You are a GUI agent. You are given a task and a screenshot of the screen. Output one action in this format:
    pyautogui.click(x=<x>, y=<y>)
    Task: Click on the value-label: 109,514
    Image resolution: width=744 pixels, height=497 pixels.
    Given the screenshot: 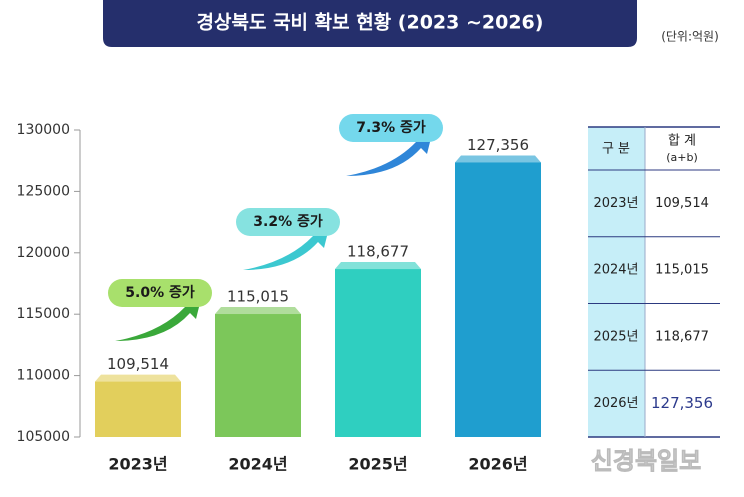 What is the action you would take?
    pyautogui.click(x=138, y=364)
    